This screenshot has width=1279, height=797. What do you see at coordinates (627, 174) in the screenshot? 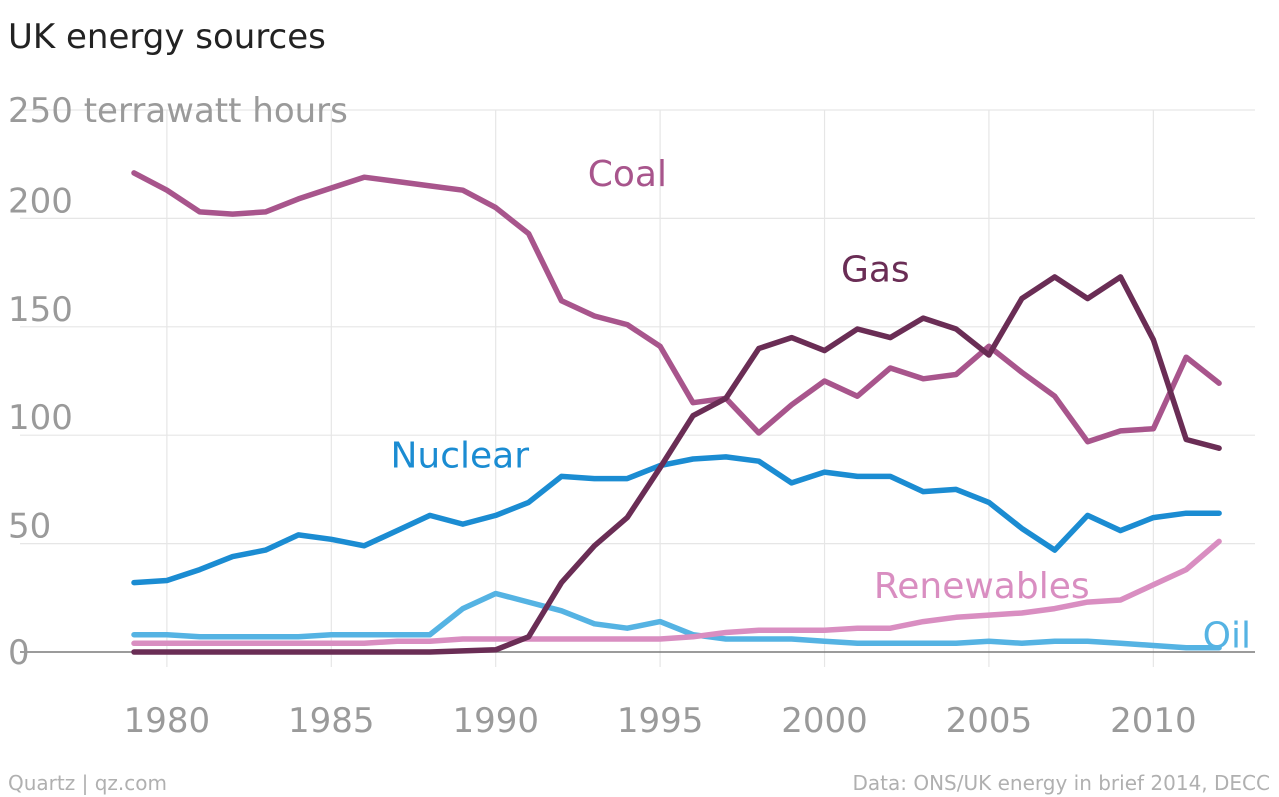
I see `series-label-coal: Coal` at bounding box center [627, 174].